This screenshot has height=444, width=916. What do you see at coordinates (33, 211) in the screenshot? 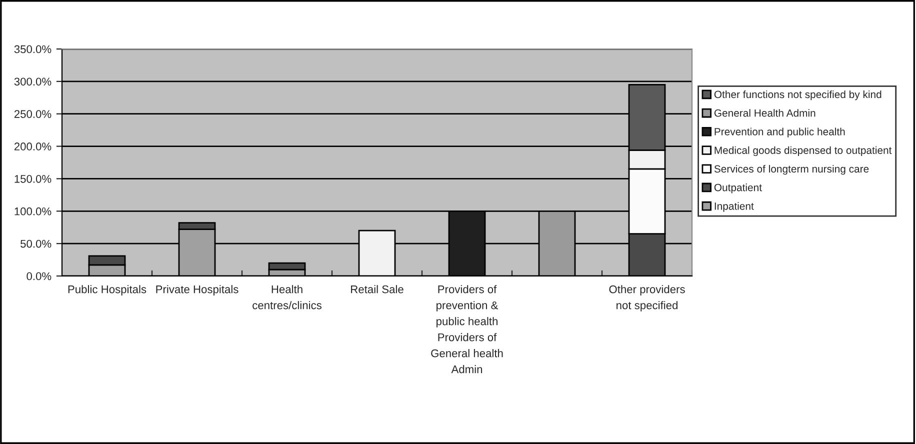
I see `y-tick-label: 100.0%` at bounding box center [33, 211].